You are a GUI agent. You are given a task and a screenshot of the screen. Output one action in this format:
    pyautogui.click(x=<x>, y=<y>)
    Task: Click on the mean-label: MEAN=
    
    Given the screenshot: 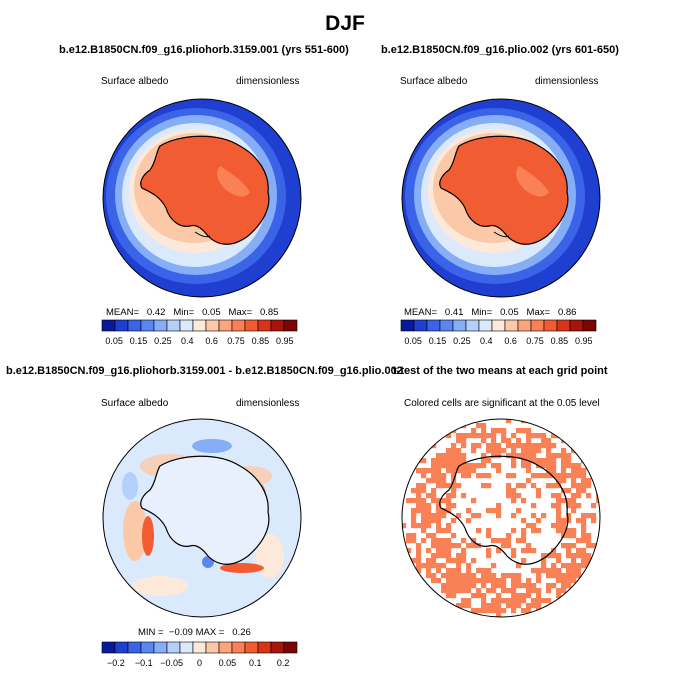 What is the action you would take?
    pyautogui.click(x=122, y=312)
    